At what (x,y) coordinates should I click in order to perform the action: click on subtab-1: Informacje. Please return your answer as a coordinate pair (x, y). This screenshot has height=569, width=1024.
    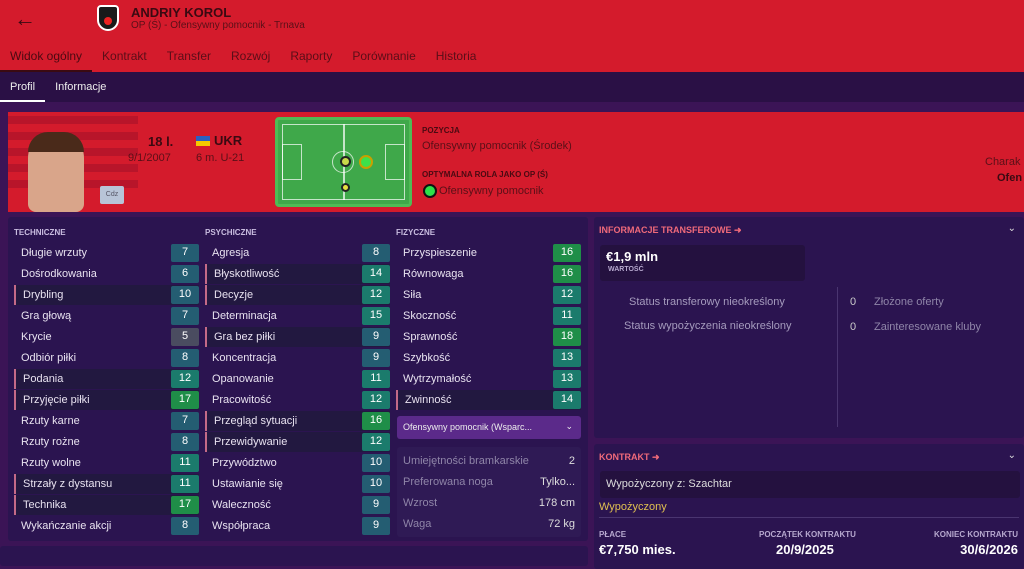
    Looking at the image, I should click on (81, 87).